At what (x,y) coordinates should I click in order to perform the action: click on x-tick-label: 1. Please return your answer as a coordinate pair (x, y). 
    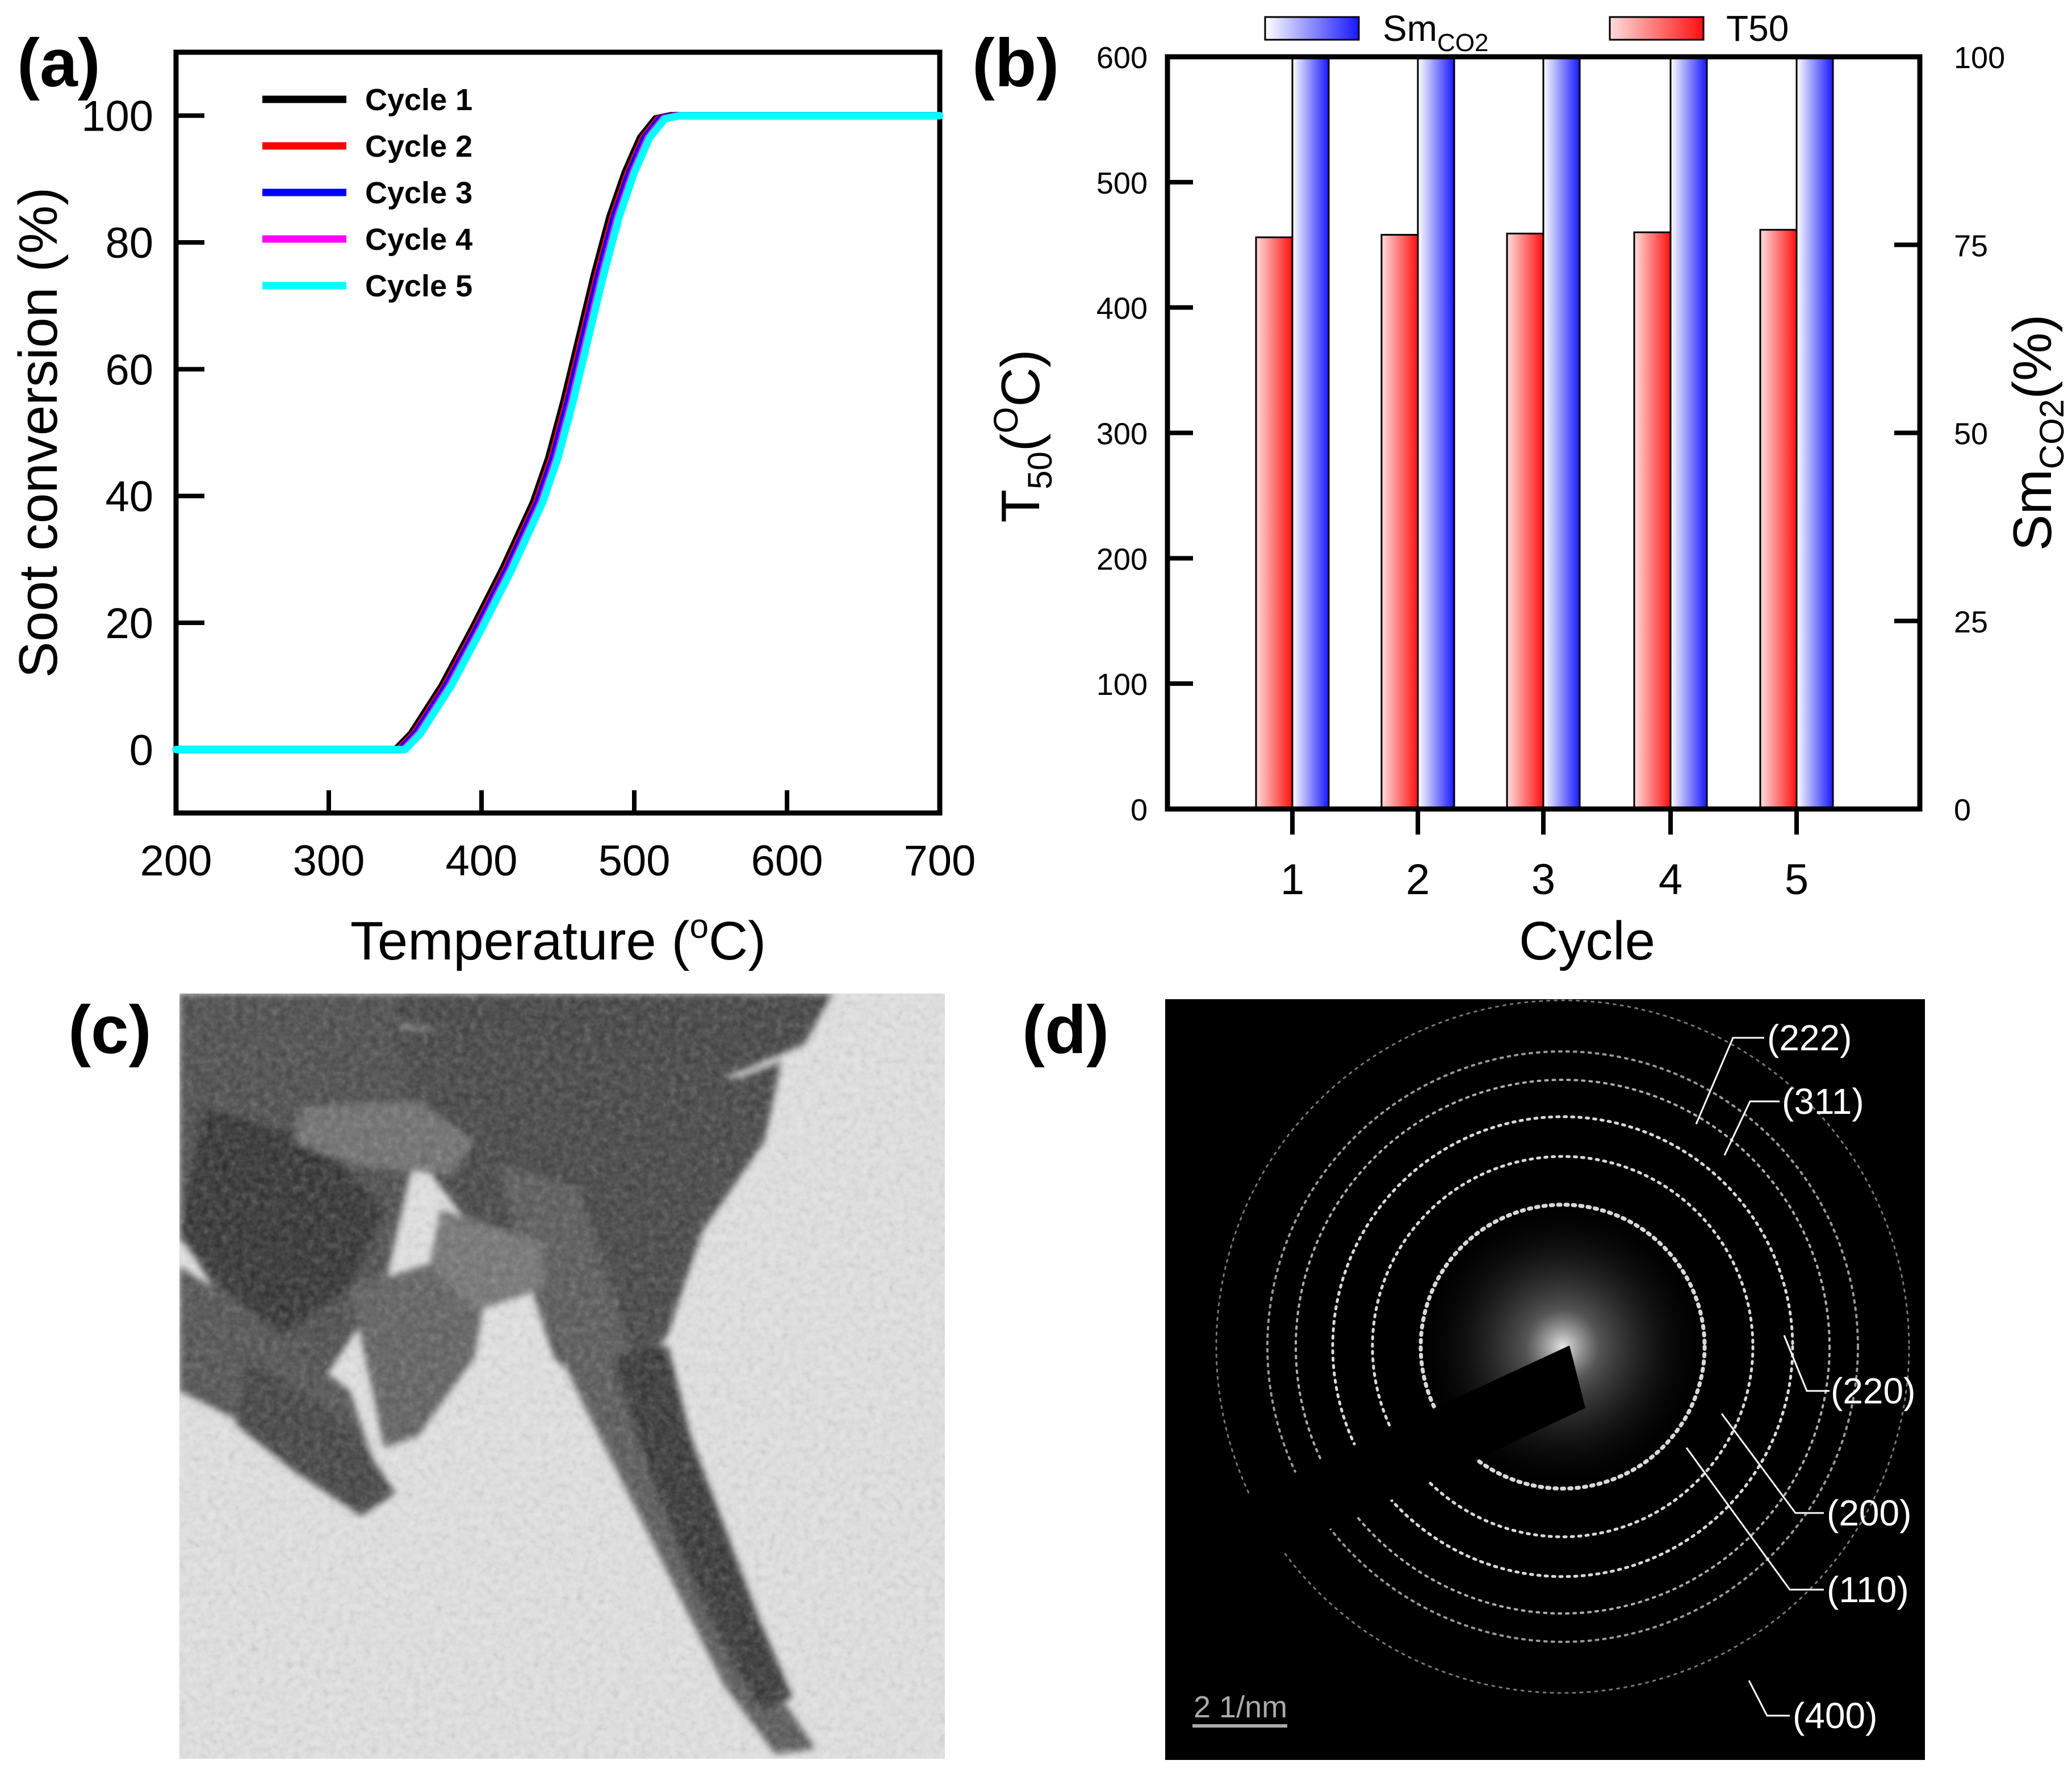
    Looking at the image, I should click on (1292, 880).